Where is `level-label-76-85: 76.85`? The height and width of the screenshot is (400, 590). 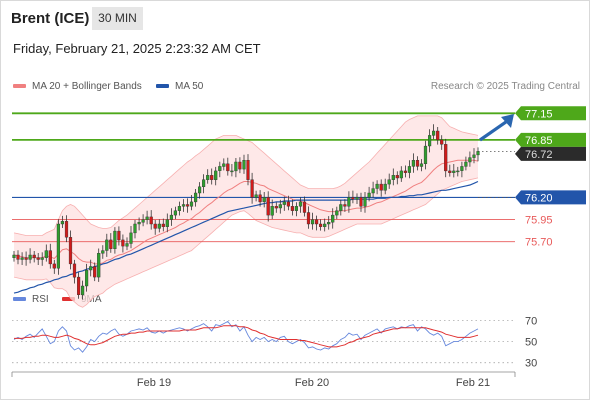
level-label-76-85: 76.85 is located at coordinates (550, 139).